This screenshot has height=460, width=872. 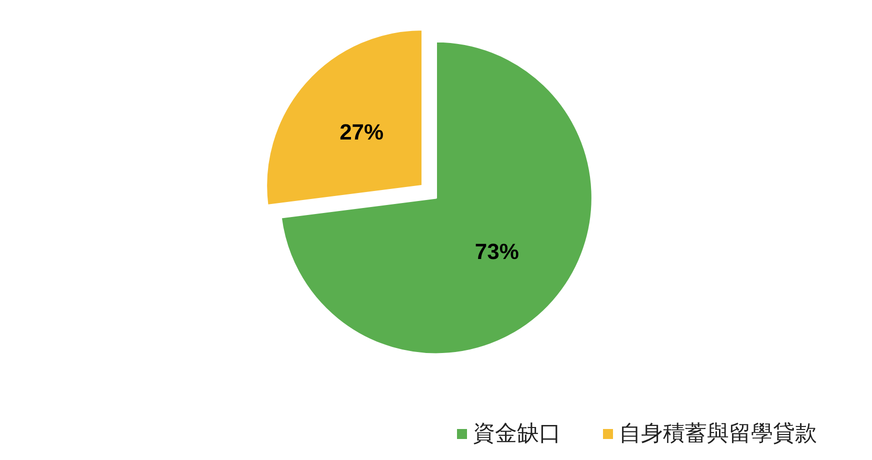 What do you see at coordinates (496, 251) in the screenshot?
I see `data-label: 73%` at bounding box center [496, 251].